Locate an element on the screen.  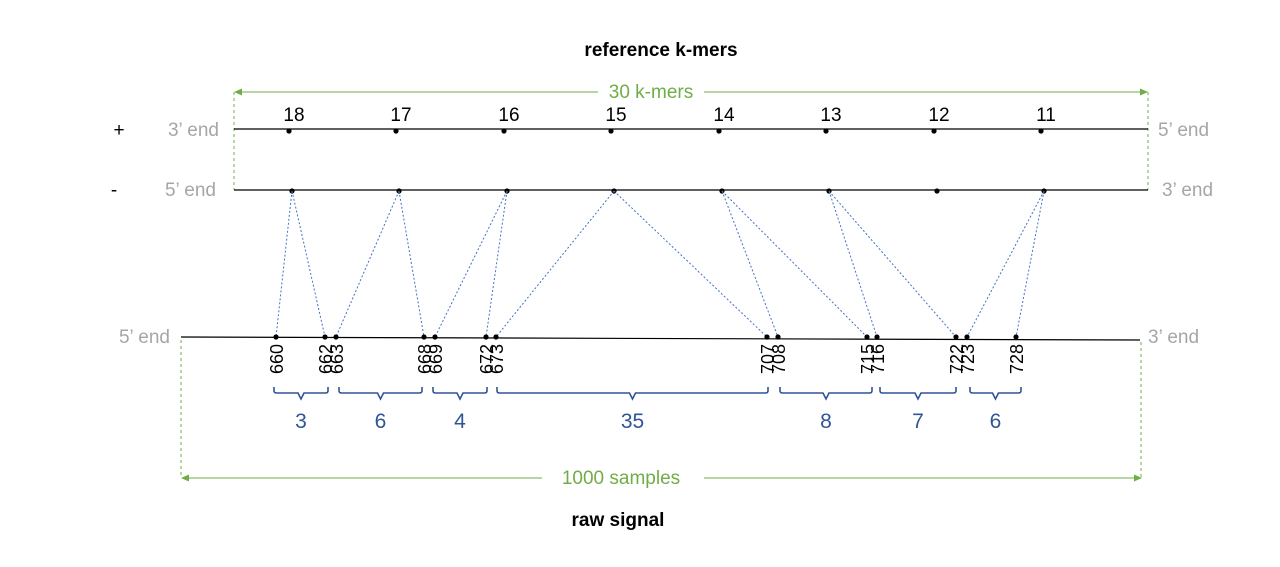
mapping-line-18-start is located at coordinates (284, 264).